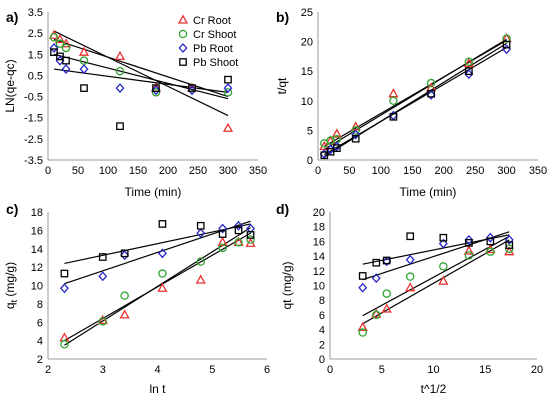 Image resolution: width=550 pixels, height=401 pixels. I want to click on legend-label: Pb Shoot, so click(215, 63).